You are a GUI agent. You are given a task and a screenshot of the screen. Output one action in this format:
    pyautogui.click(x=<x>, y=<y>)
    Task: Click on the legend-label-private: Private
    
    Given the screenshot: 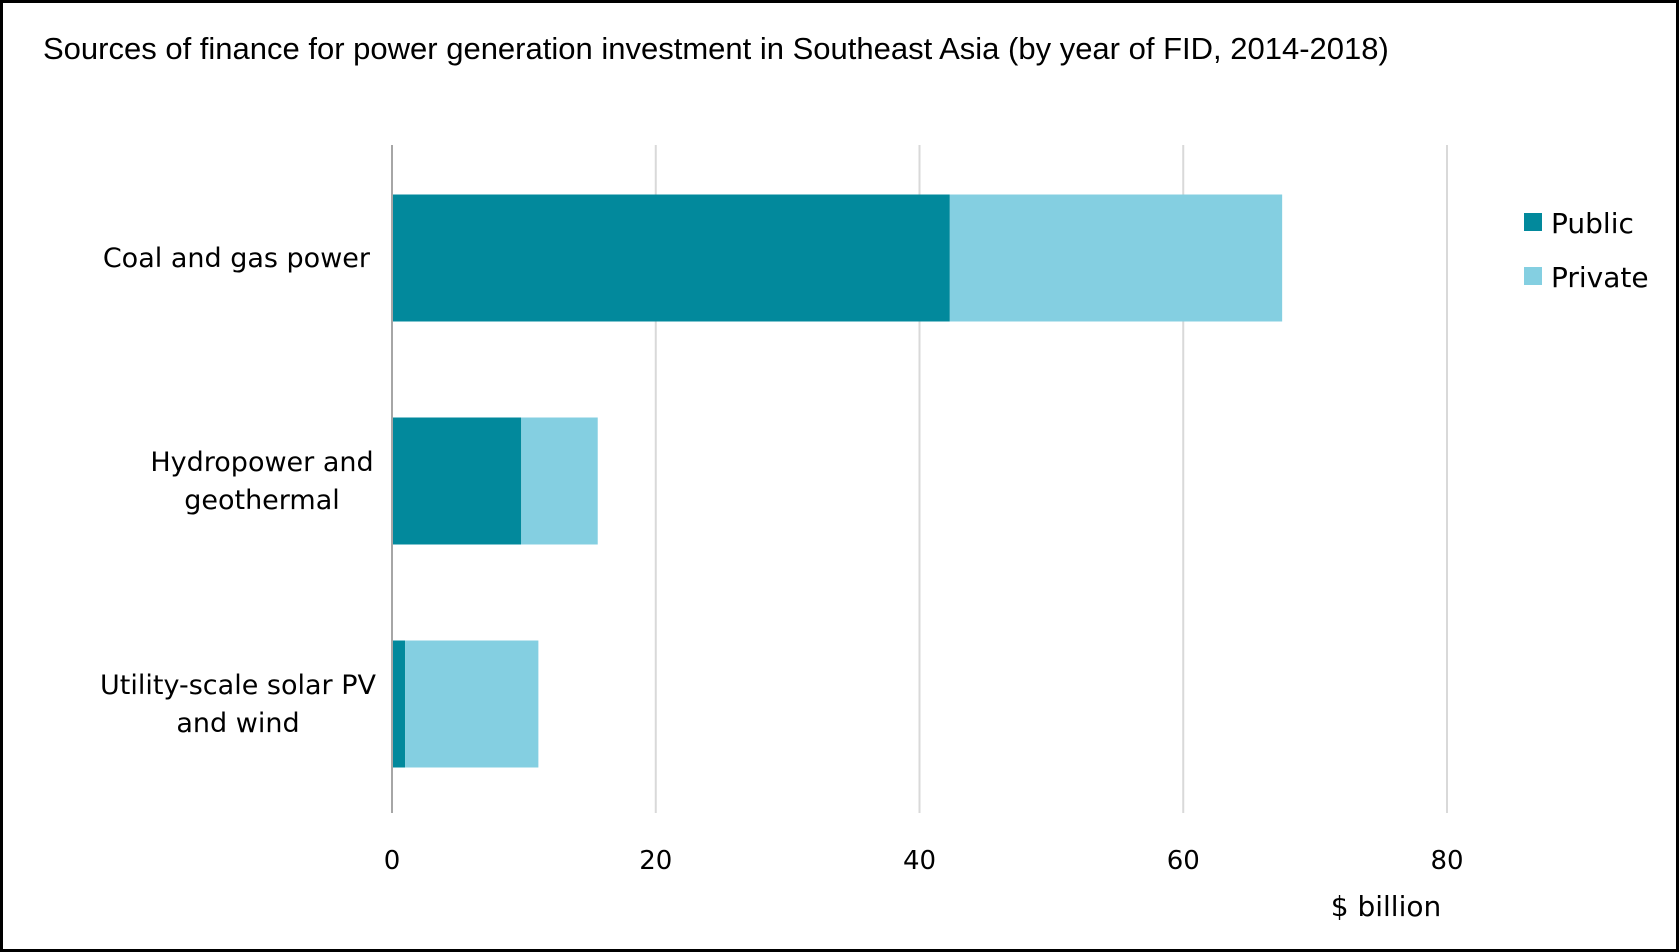 What is the action you would take?
    pyautogui.click(x=1600, y=277)
    